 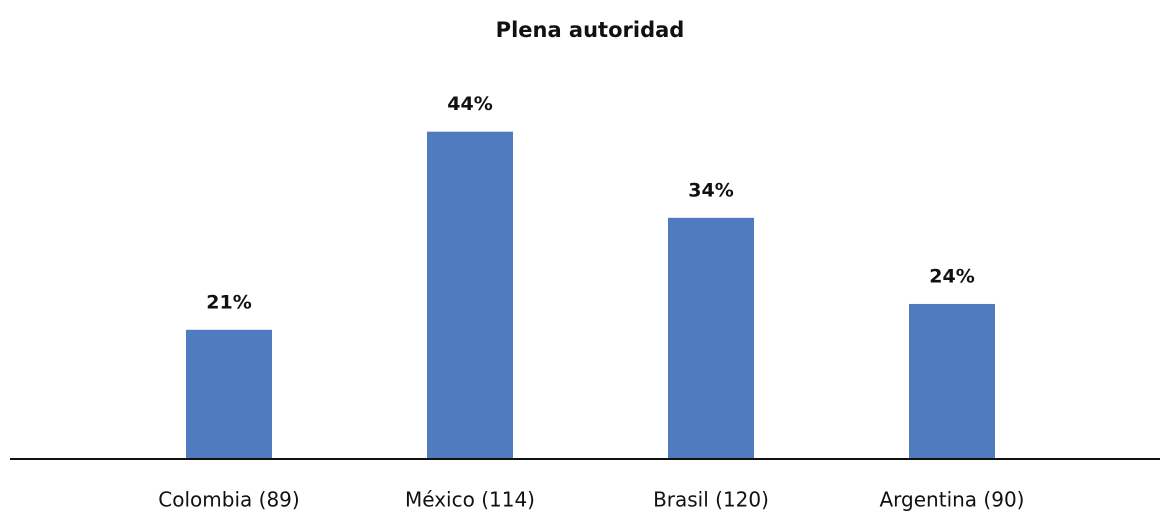 I want to click on data-label: 21%, so click(x=228, y=302).